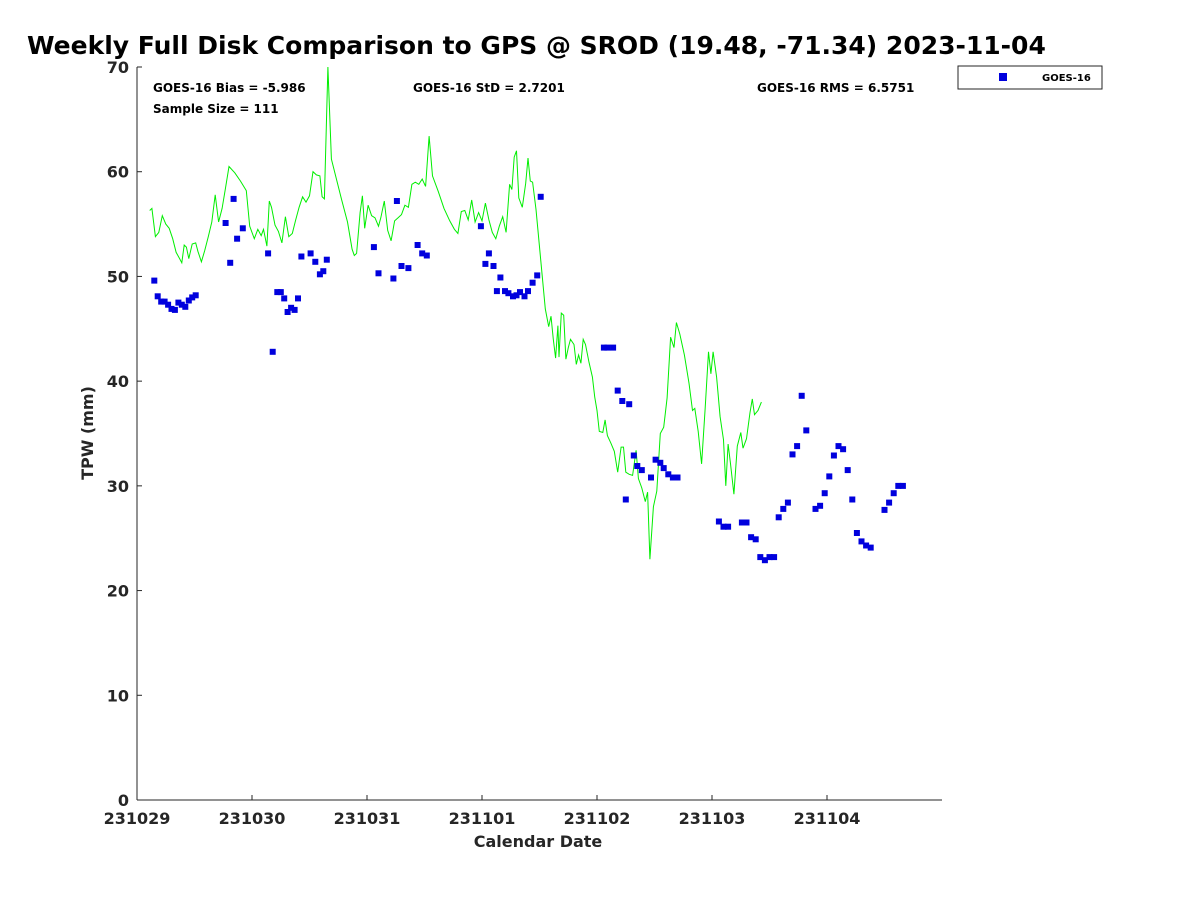 The height and width of the screenshot is (900, 1200). I want to click on y-axis-ticks: 0 10 20 30 40 50 60 70, so click(124, 434).